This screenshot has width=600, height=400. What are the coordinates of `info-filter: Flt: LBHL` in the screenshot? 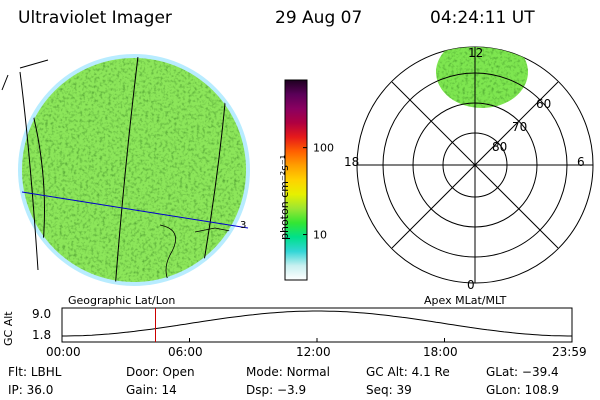 It's located at (35, 372).